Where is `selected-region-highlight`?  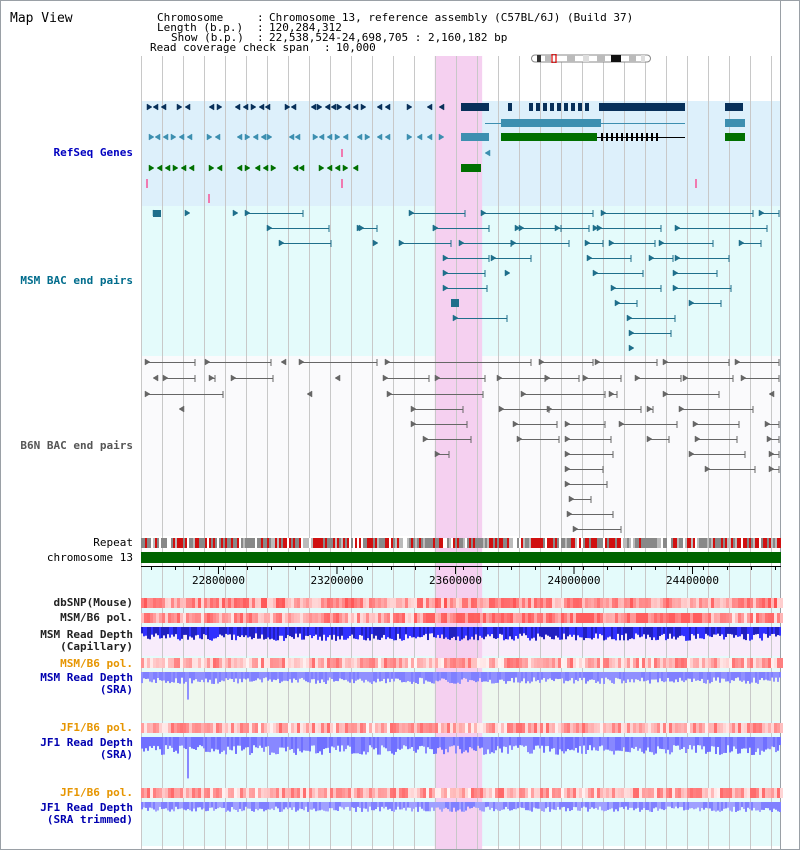 selected-region-highlight is located at coordinates (458, 453).